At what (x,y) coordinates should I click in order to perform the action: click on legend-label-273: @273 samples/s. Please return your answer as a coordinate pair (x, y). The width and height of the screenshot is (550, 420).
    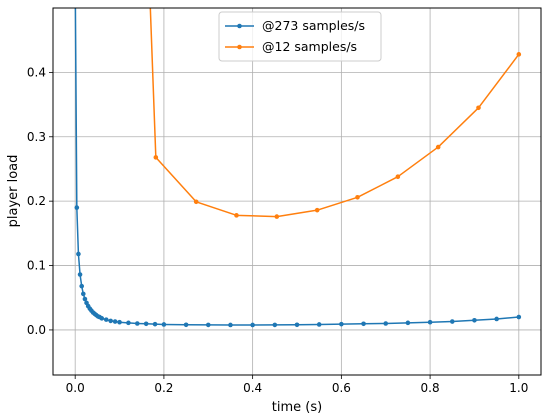
    Looking at the image, I should click on (313, 25).